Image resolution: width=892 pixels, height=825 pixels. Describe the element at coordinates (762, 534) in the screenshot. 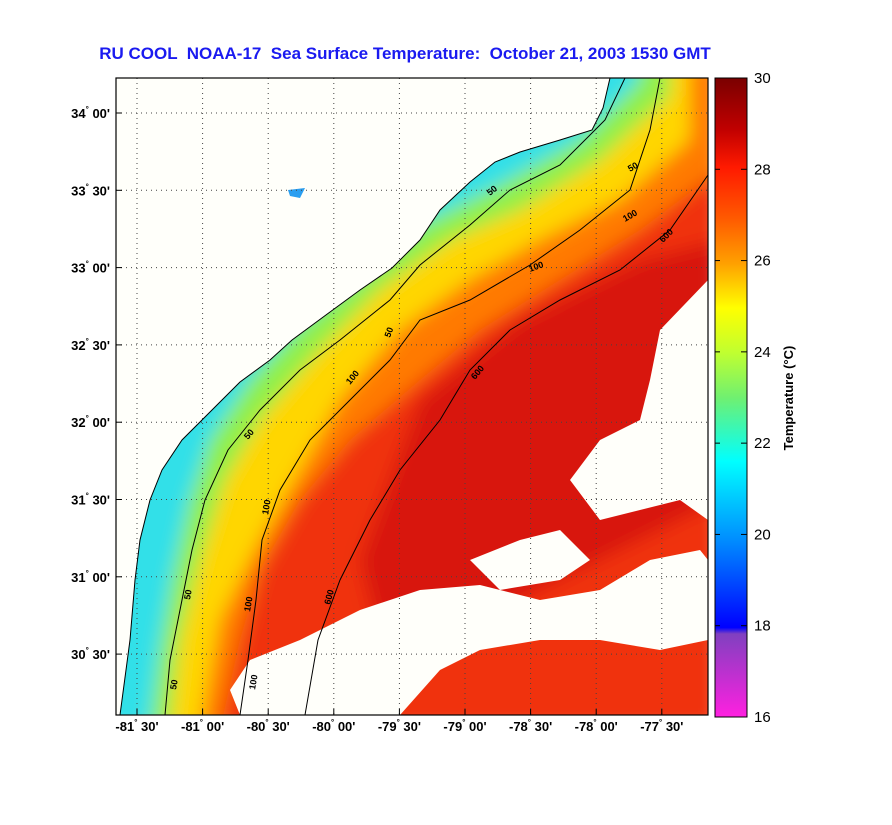

I see `colorbar-tick-label: 20` at that location.